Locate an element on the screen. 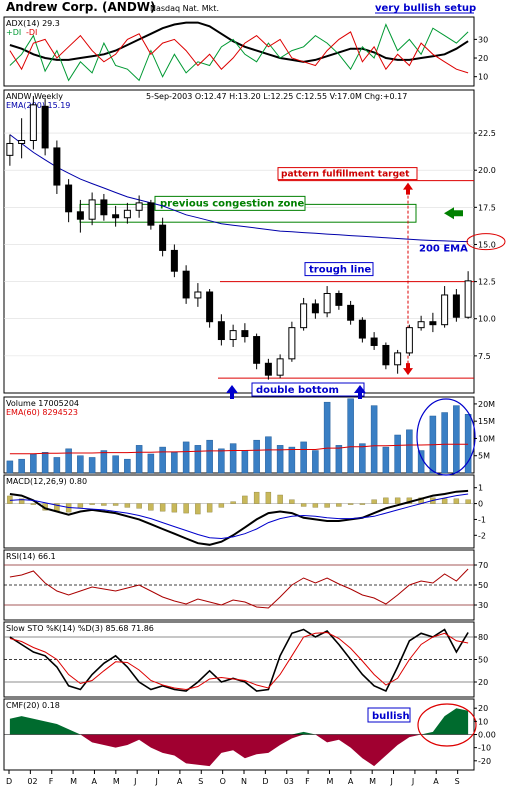 Image resolution: width=508 pixels, height=790 pixels. volume-ema-legend: EMA(60) 8294523 is located at coordinates (42, 412).